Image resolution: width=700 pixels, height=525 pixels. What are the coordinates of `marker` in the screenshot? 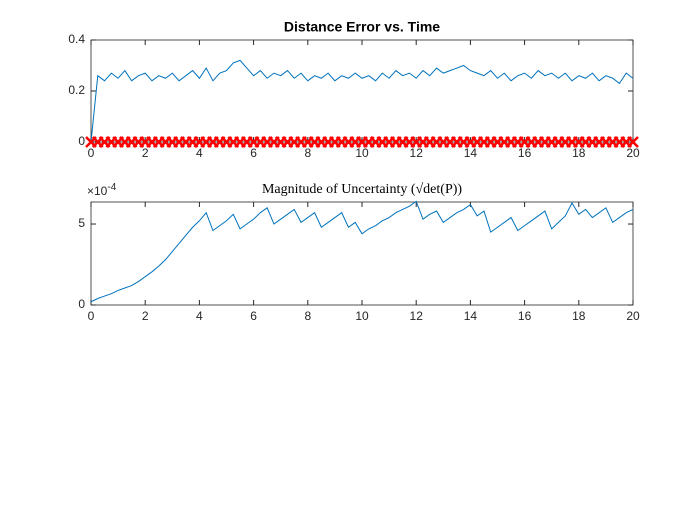 It's located at (633, 142).